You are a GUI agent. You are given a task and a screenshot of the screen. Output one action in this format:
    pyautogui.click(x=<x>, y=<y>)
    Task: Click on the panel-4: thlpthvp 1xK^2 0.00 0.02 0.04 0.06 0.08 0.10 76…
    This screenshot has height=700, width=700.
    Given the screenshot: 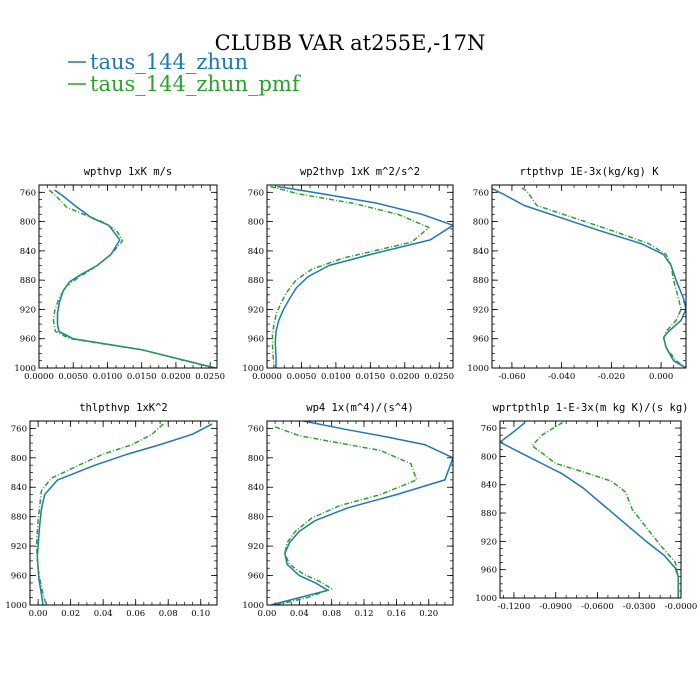 What is the action you would take?
    pyautogui.click(x=111, y=510)
    